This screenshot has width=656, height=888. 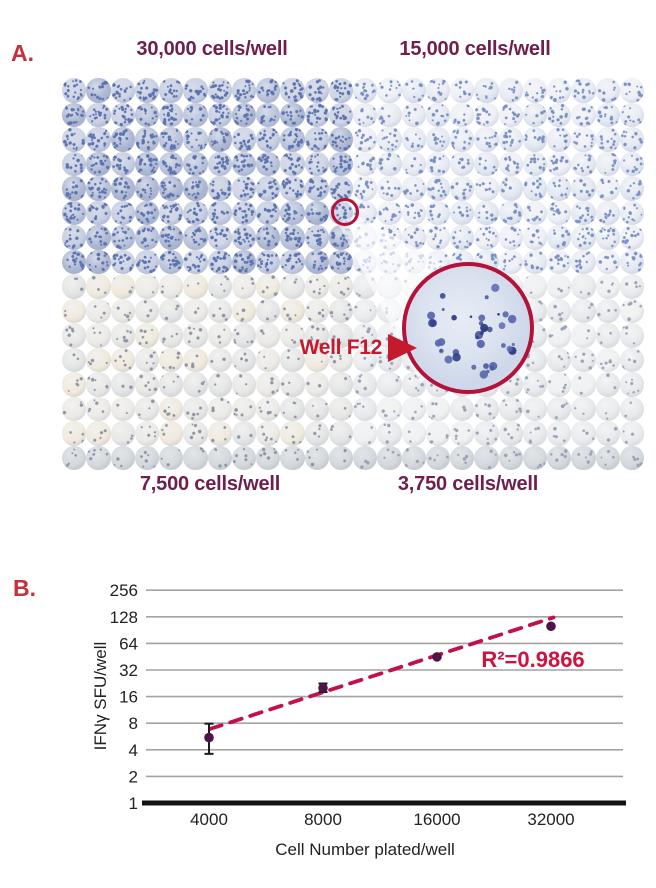 What do you see at coordinates (133, 723) in the screenshot?
I see `y-tick-label: 8` at bounding box center [133, 723].